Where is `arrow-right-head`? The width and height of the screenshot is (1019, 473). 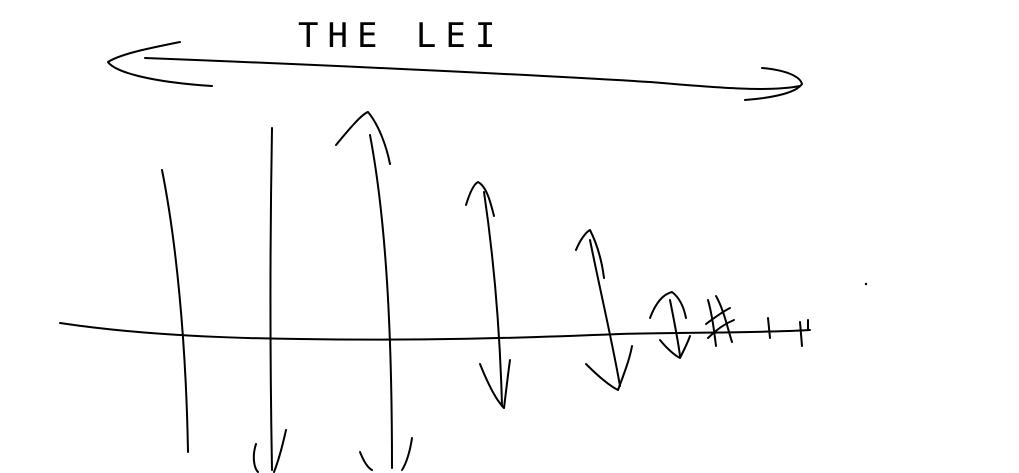 arrow-right-head is located at coordinates (773, 84).